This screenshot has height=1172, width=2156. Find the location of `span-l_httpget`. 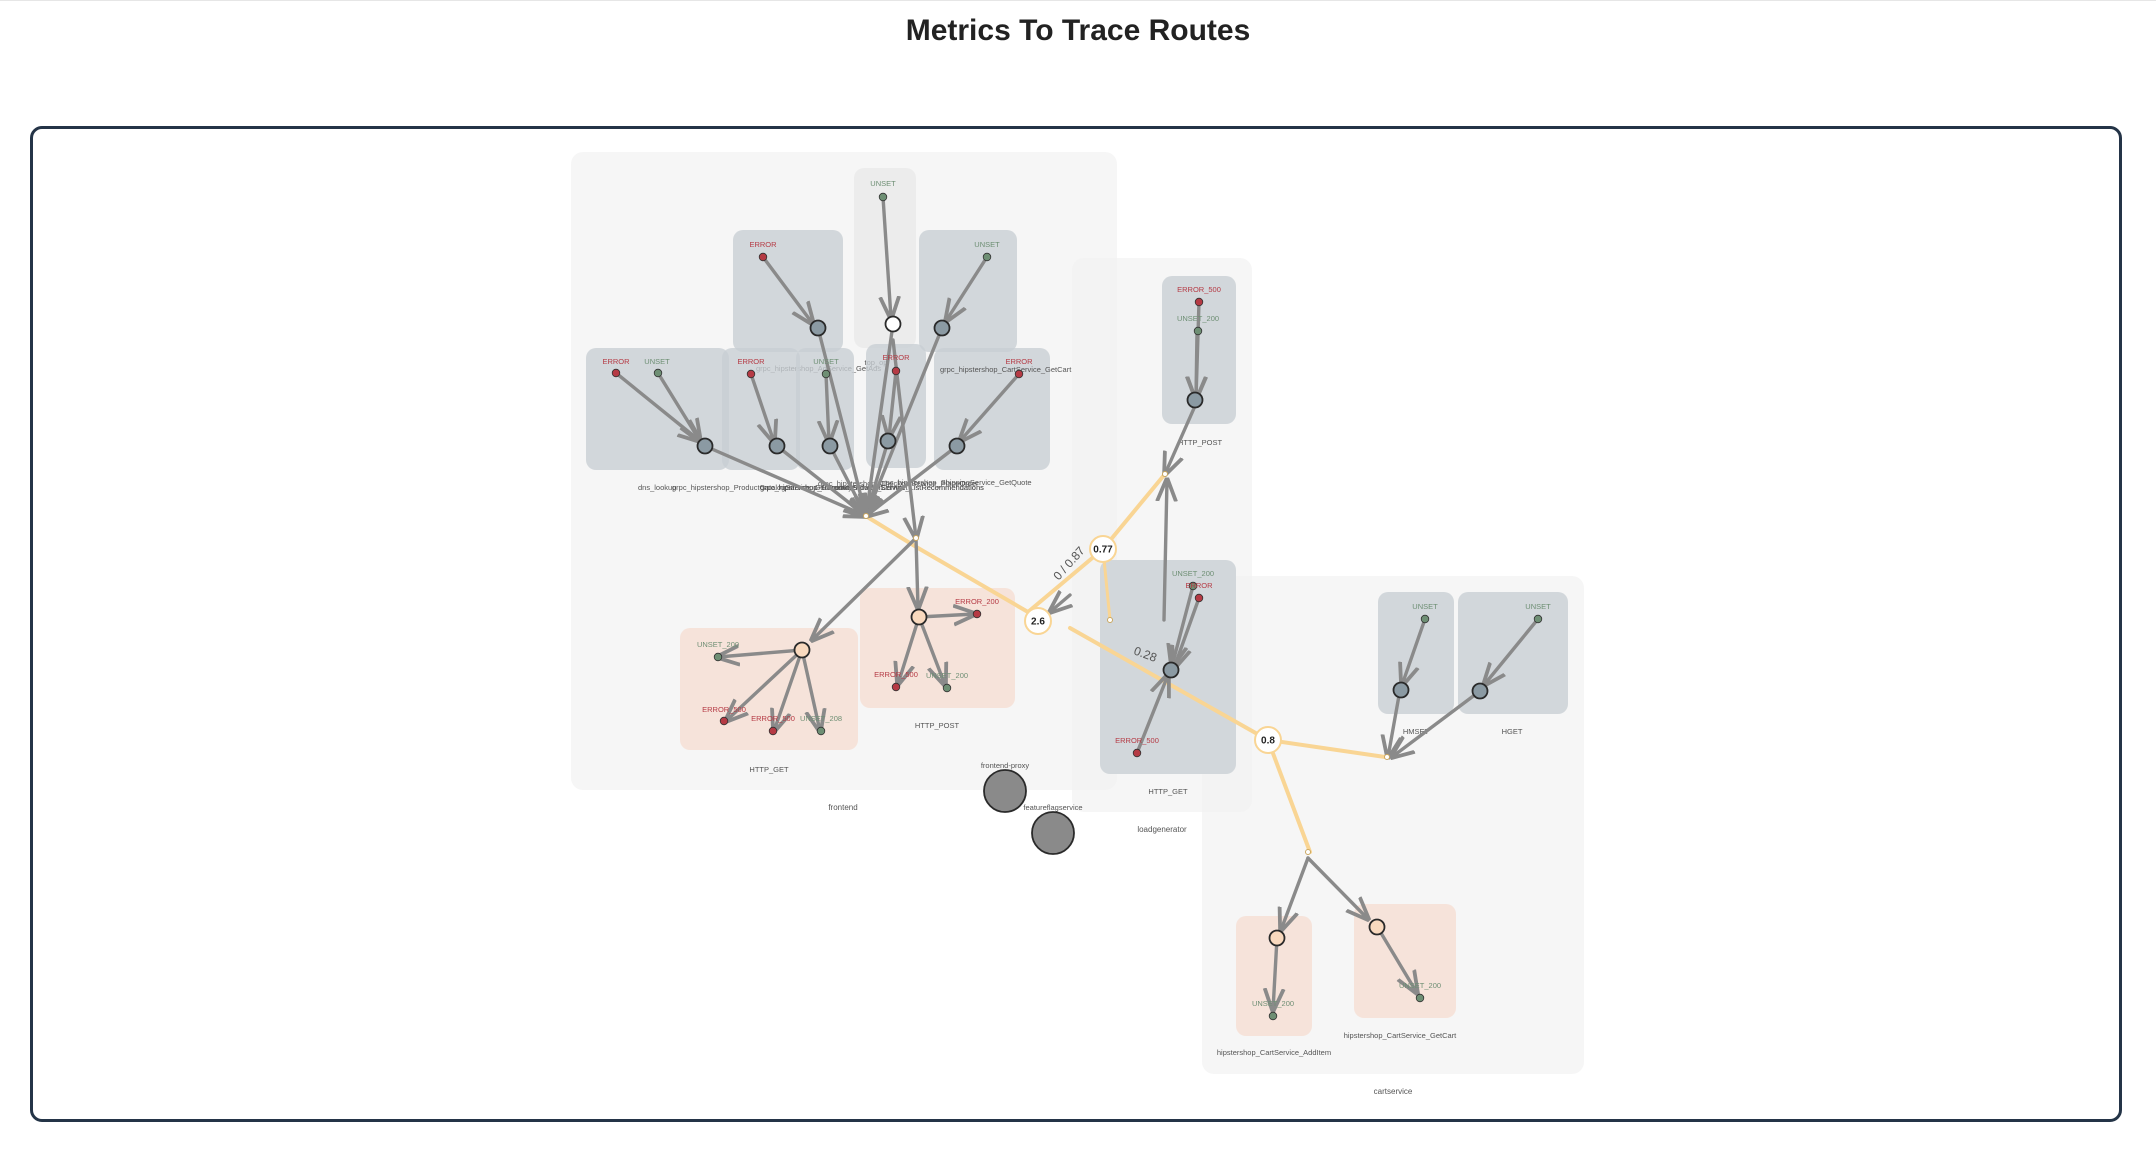

span-l_httpget is located at coordinates (1171, 670).